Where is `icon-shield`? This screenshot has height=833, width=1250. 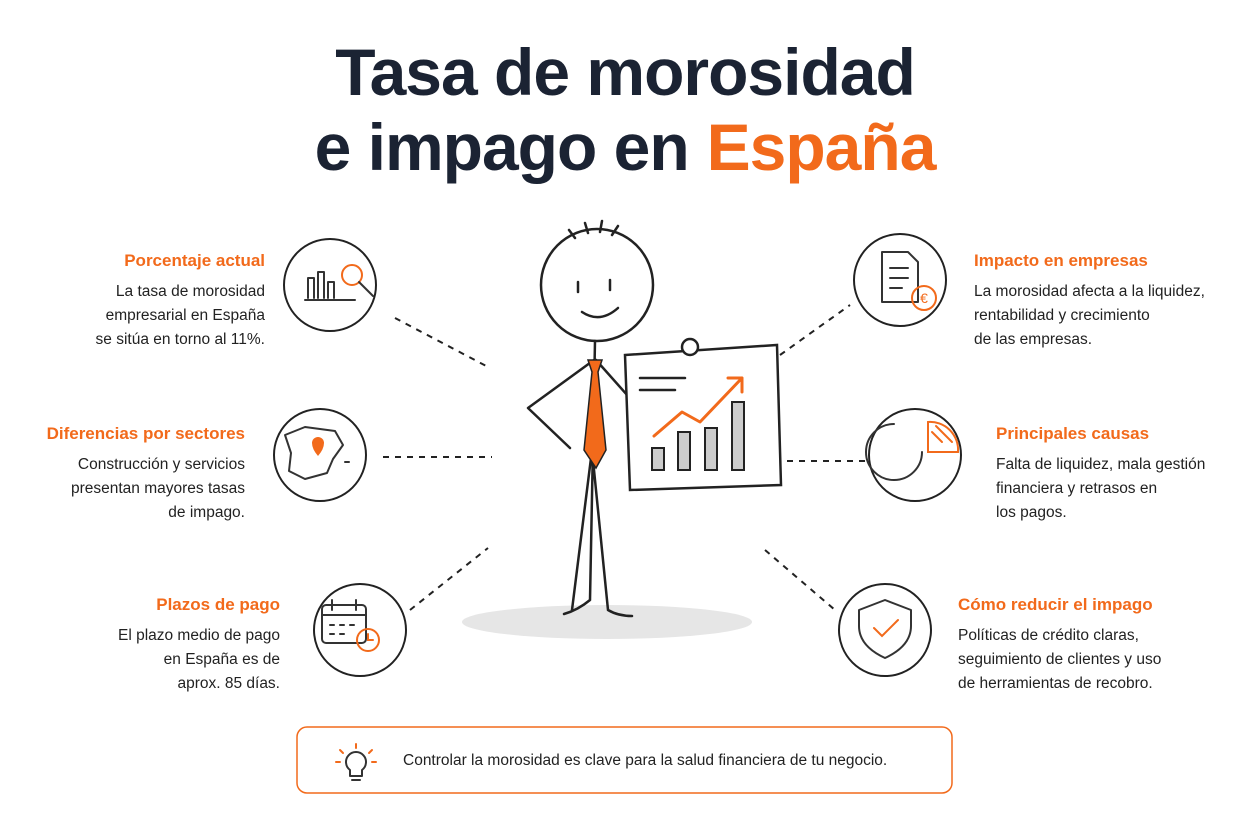 icon-shield is located at coordinates (885, 629).